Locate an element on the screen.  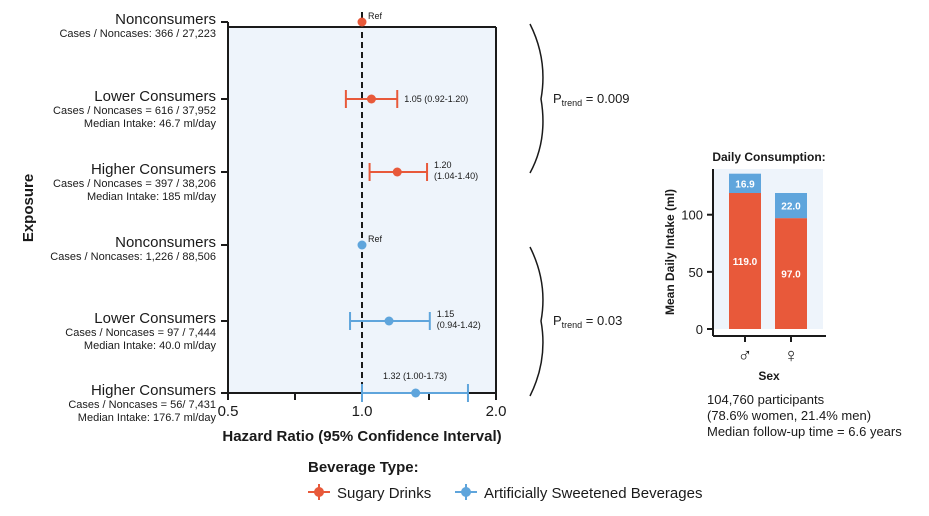
ci-label: 1.32 (1.00-1.73) is located at coordinates (415, 376).